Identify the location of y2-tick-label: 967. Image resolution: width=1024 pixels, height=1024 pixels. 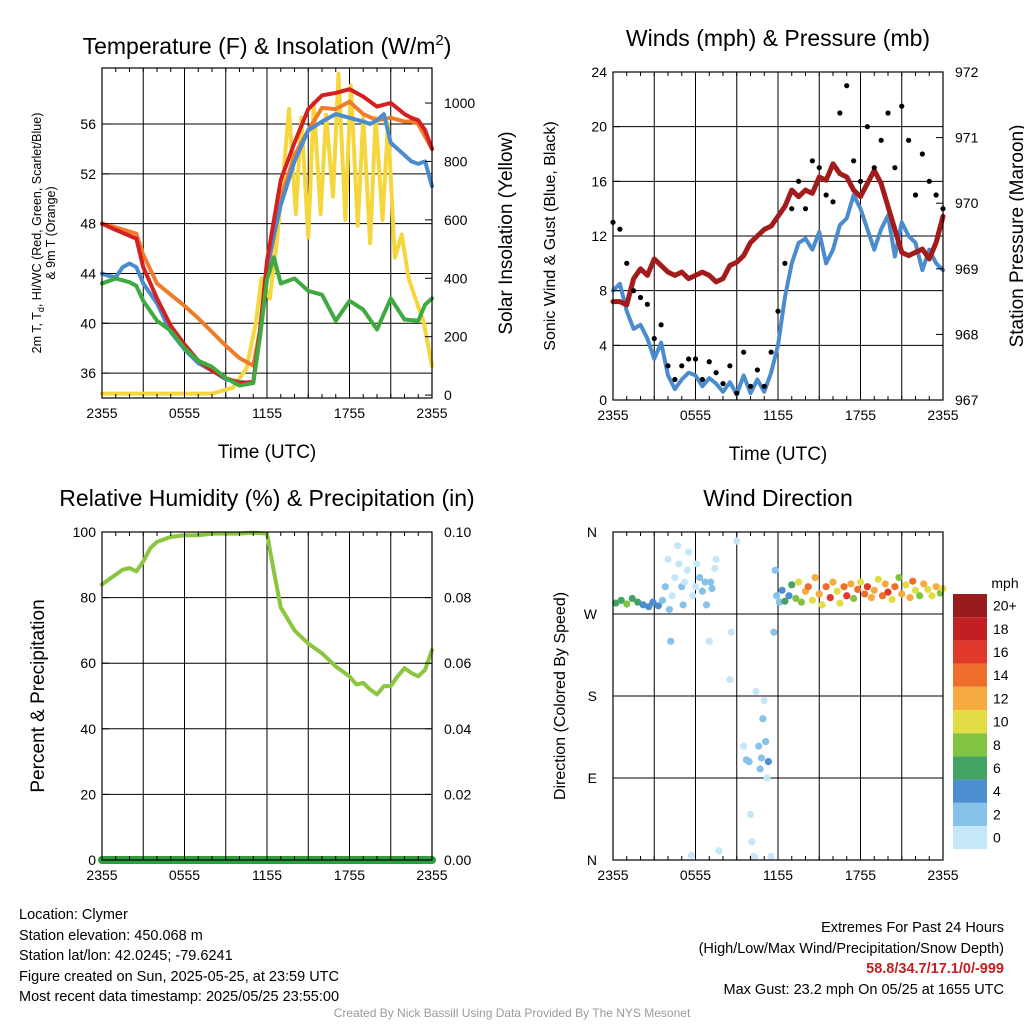
(967, 400).